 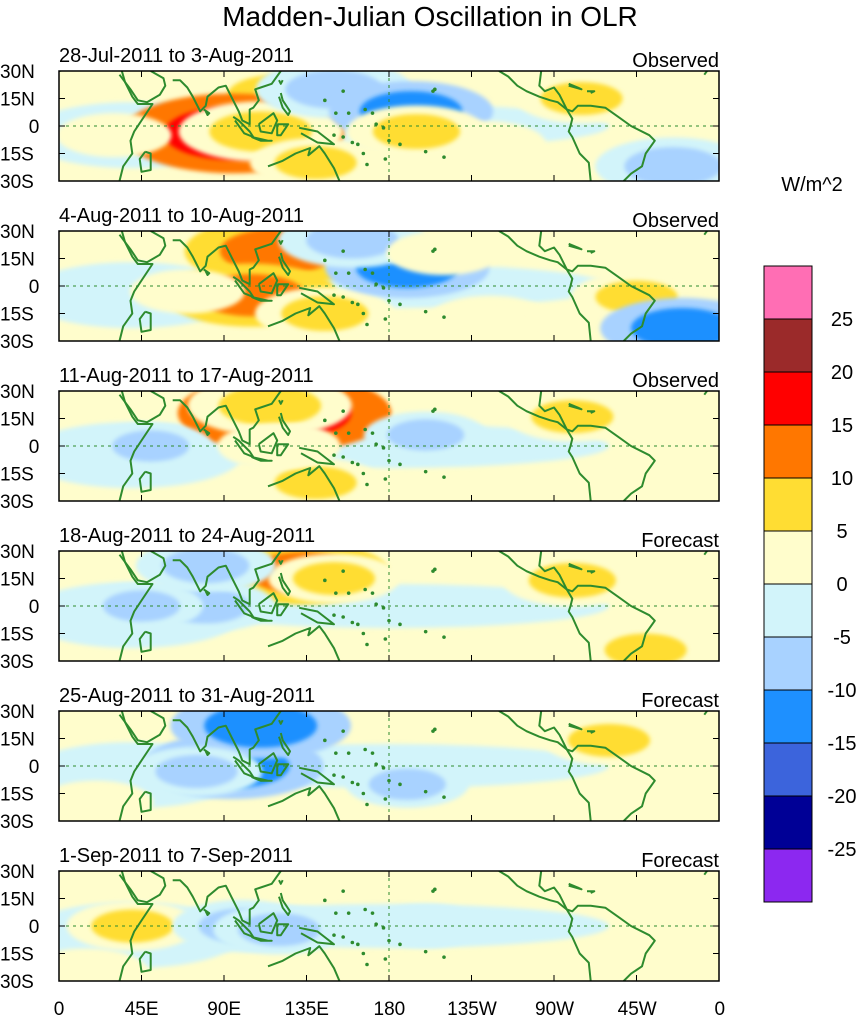 I want to click on lon-tick-label: 90E, so click(x=224, y=1009).